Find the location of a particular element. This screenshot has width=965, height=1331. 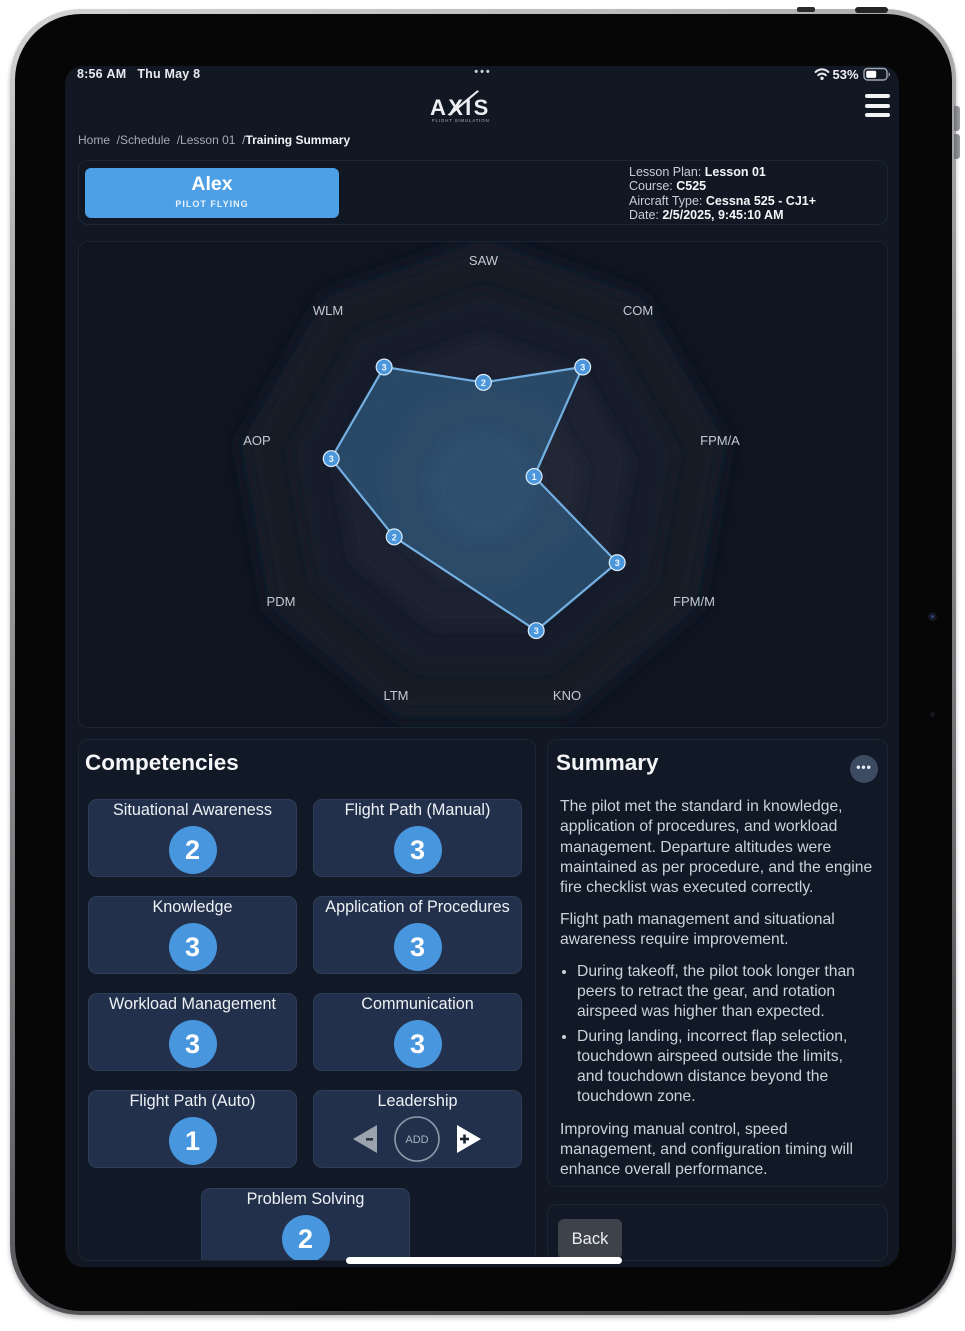

svg-text: PDM is located at coordinates (281, 601).